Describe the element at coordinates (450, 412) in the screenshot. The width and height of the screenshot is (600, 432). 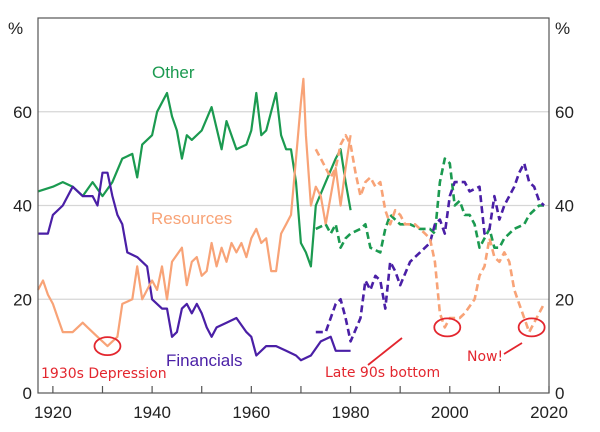
I see `x-tick-label: 2000` at that location.